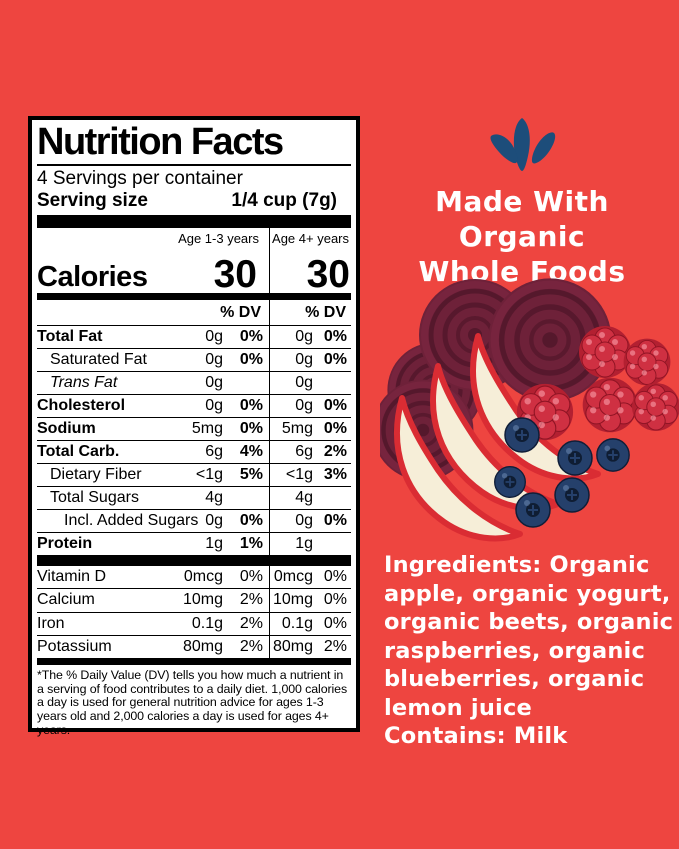 The image size is (679, 849). I want to click on age-group-2-header: Age 4+ years, so click(310, 238).